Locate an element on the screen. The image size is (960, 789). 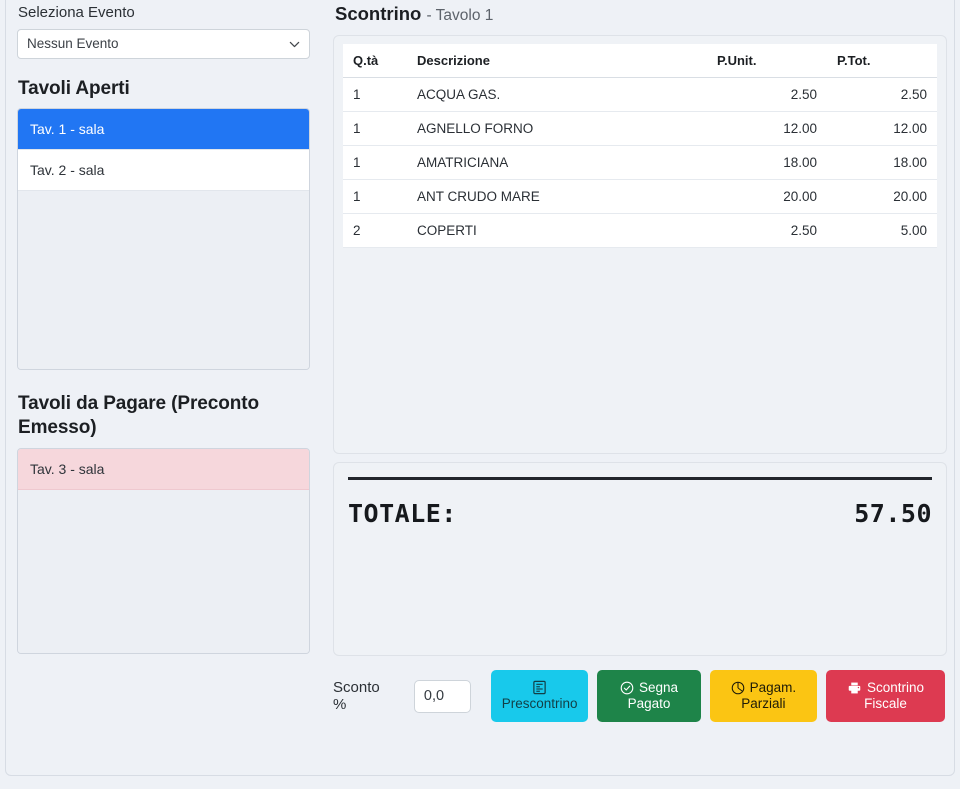
segna-pagato-label-line1: Segna is located at coordinates (659, 687).